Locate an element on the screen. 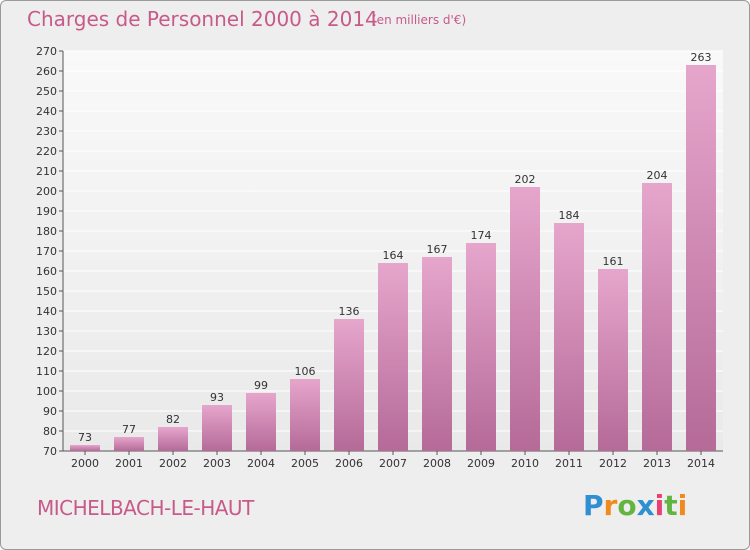  x-tick-label: 2001 is located at coordinates (129, 463).